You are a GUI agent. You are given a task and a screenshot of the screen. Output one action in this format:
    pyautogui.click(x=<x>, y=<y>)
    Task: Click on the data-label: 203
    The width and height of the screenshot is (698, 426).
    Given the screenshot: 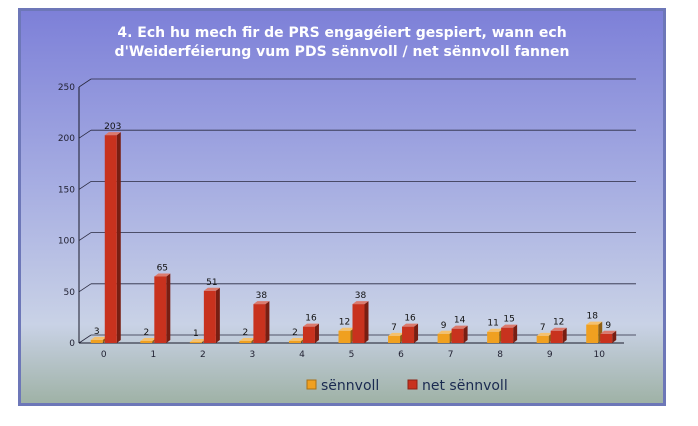 What is the action you would take?
    pyautogui.click(x=112, y=127)
    